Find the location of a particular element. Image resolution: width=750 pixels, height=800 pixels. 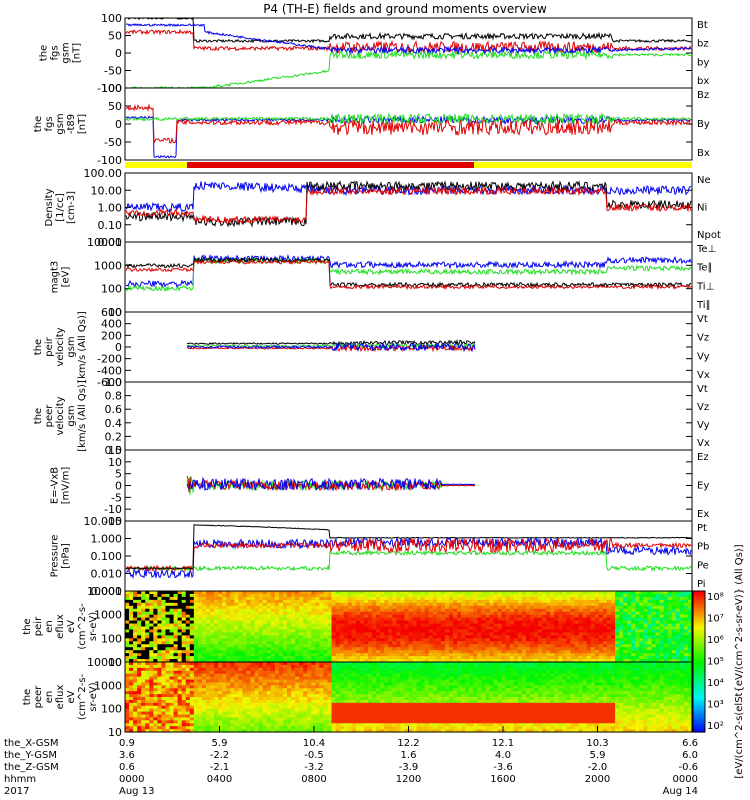

ytick-label: 0.2 is located at coordinates (114, 436).